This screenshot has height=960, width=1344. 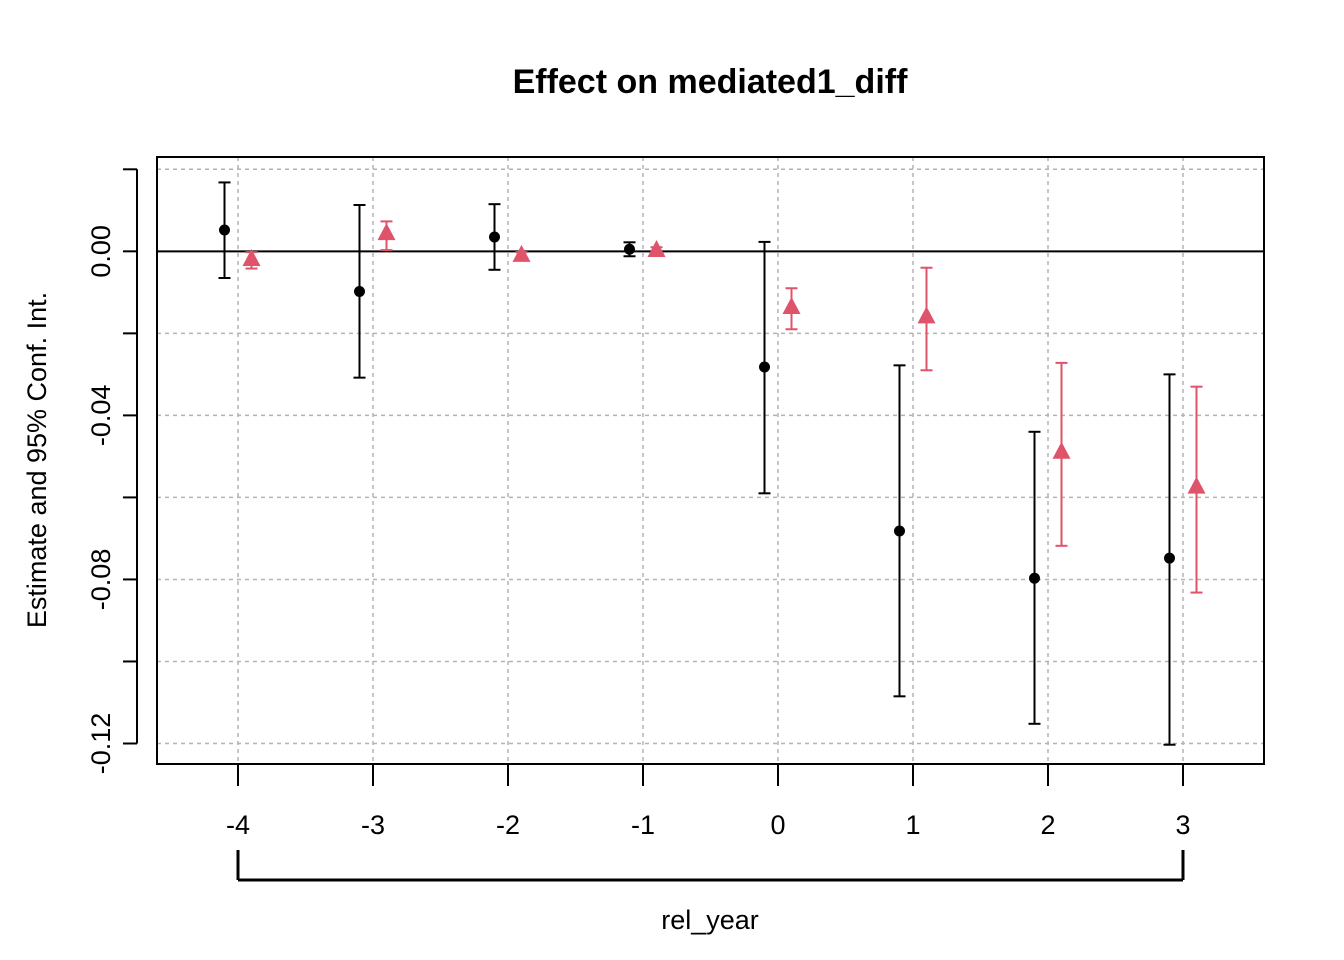 What do you see at coordinates (643, 825) in the screenshot?
I see `x-tick-label: -1` at bounding box center [643, 825].